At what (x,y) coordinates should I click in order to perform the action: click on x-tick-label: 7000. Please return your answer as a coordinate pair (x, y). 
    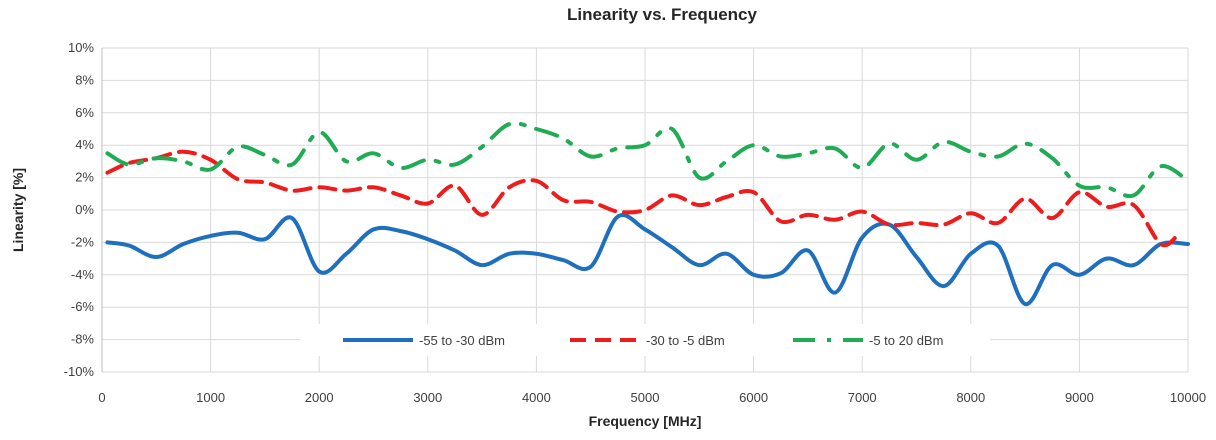
    Looking at the image, I should click on (862, 397).